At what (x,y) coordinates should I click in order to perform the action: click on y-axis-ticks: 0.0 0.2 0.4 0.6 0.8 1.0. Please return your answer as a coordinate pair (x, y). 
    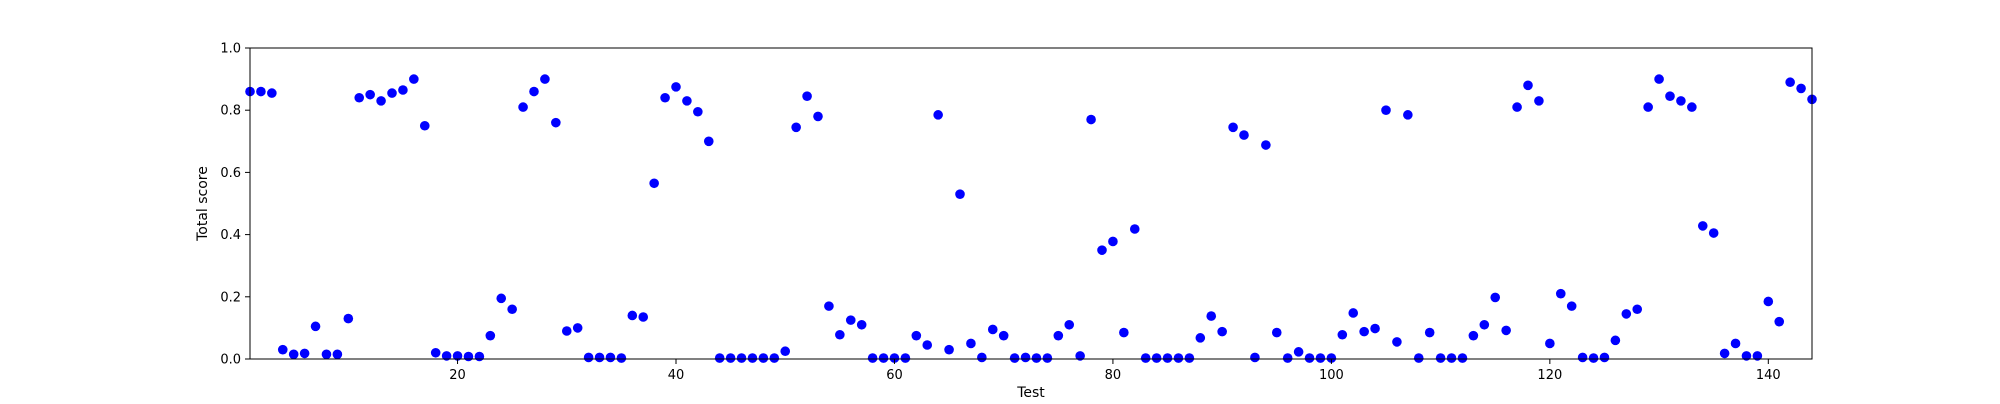
    Looking at the image, I should click on (235, 205).